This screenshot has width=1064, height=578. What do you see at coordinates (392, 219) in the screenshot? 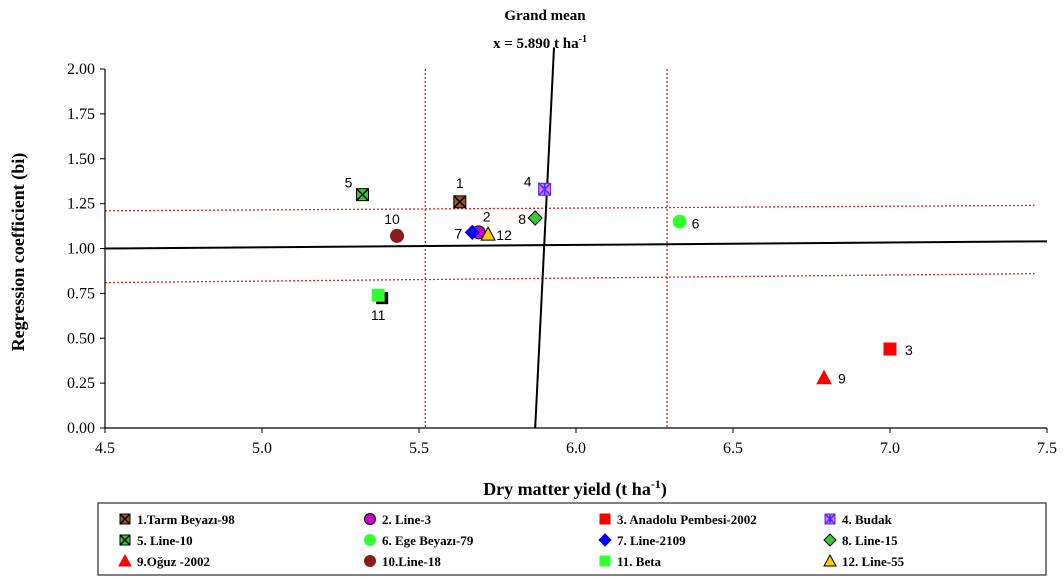
I see `point-label-10: 10` at bounding box center [392, 219].